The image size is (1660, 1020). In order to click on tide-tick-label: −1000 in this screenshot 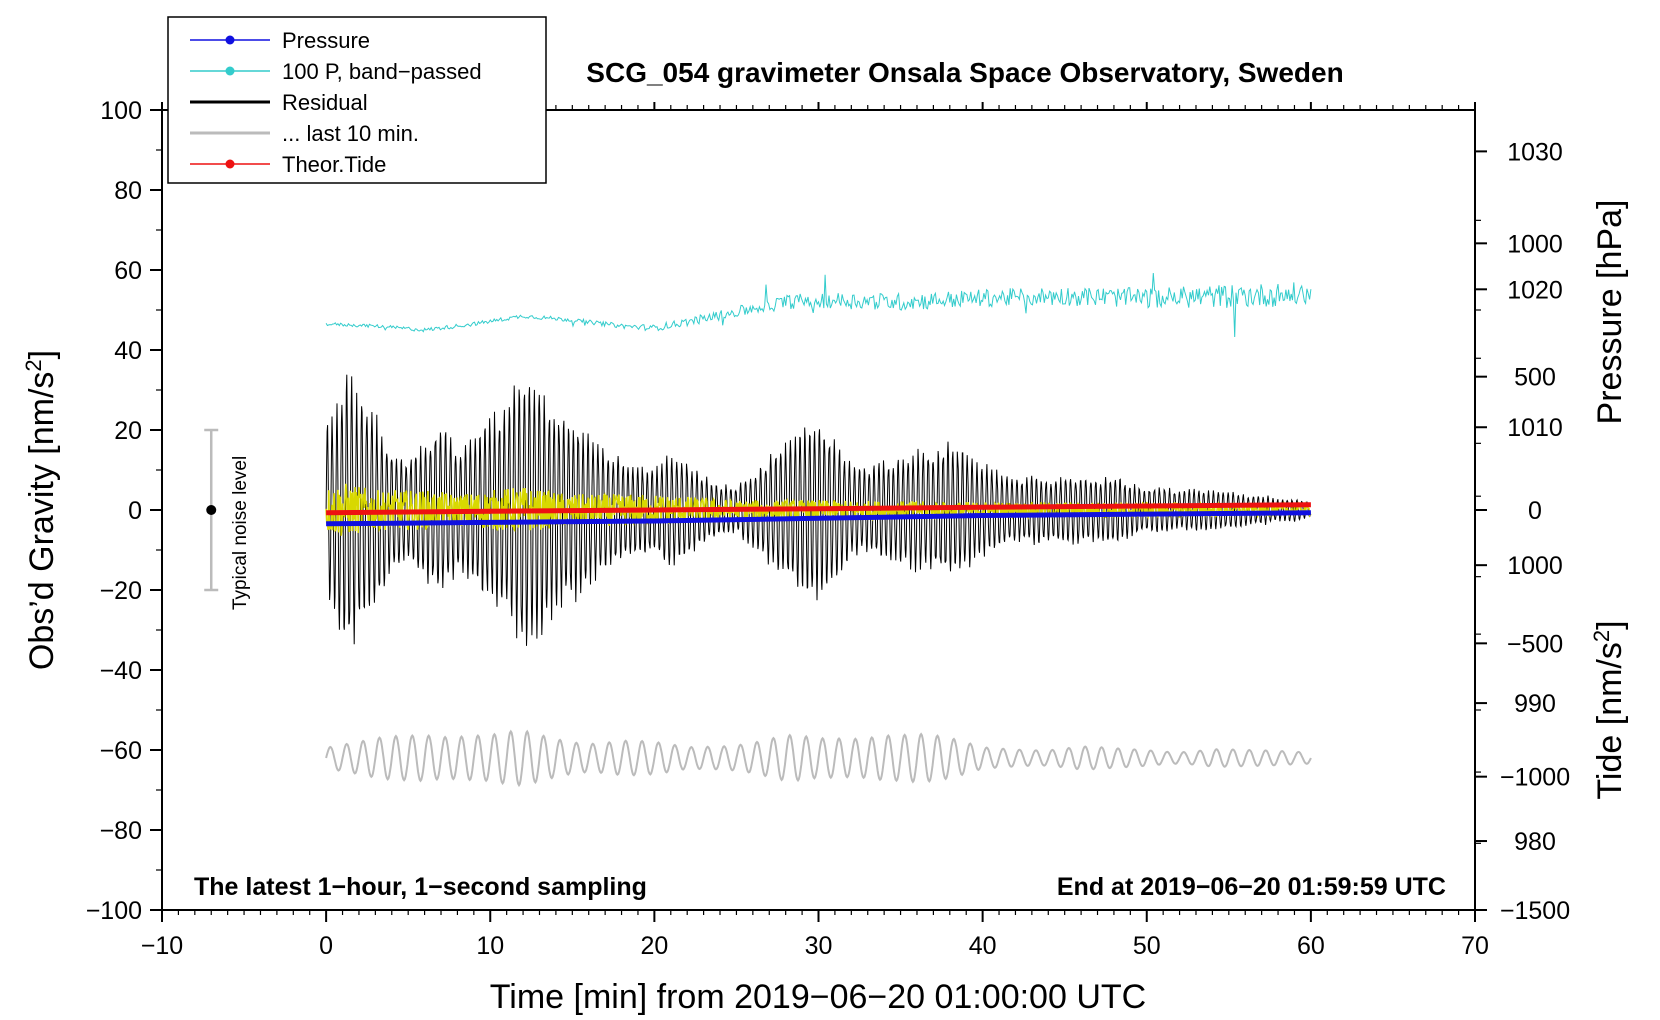, I will do `click(1535, 778)`.